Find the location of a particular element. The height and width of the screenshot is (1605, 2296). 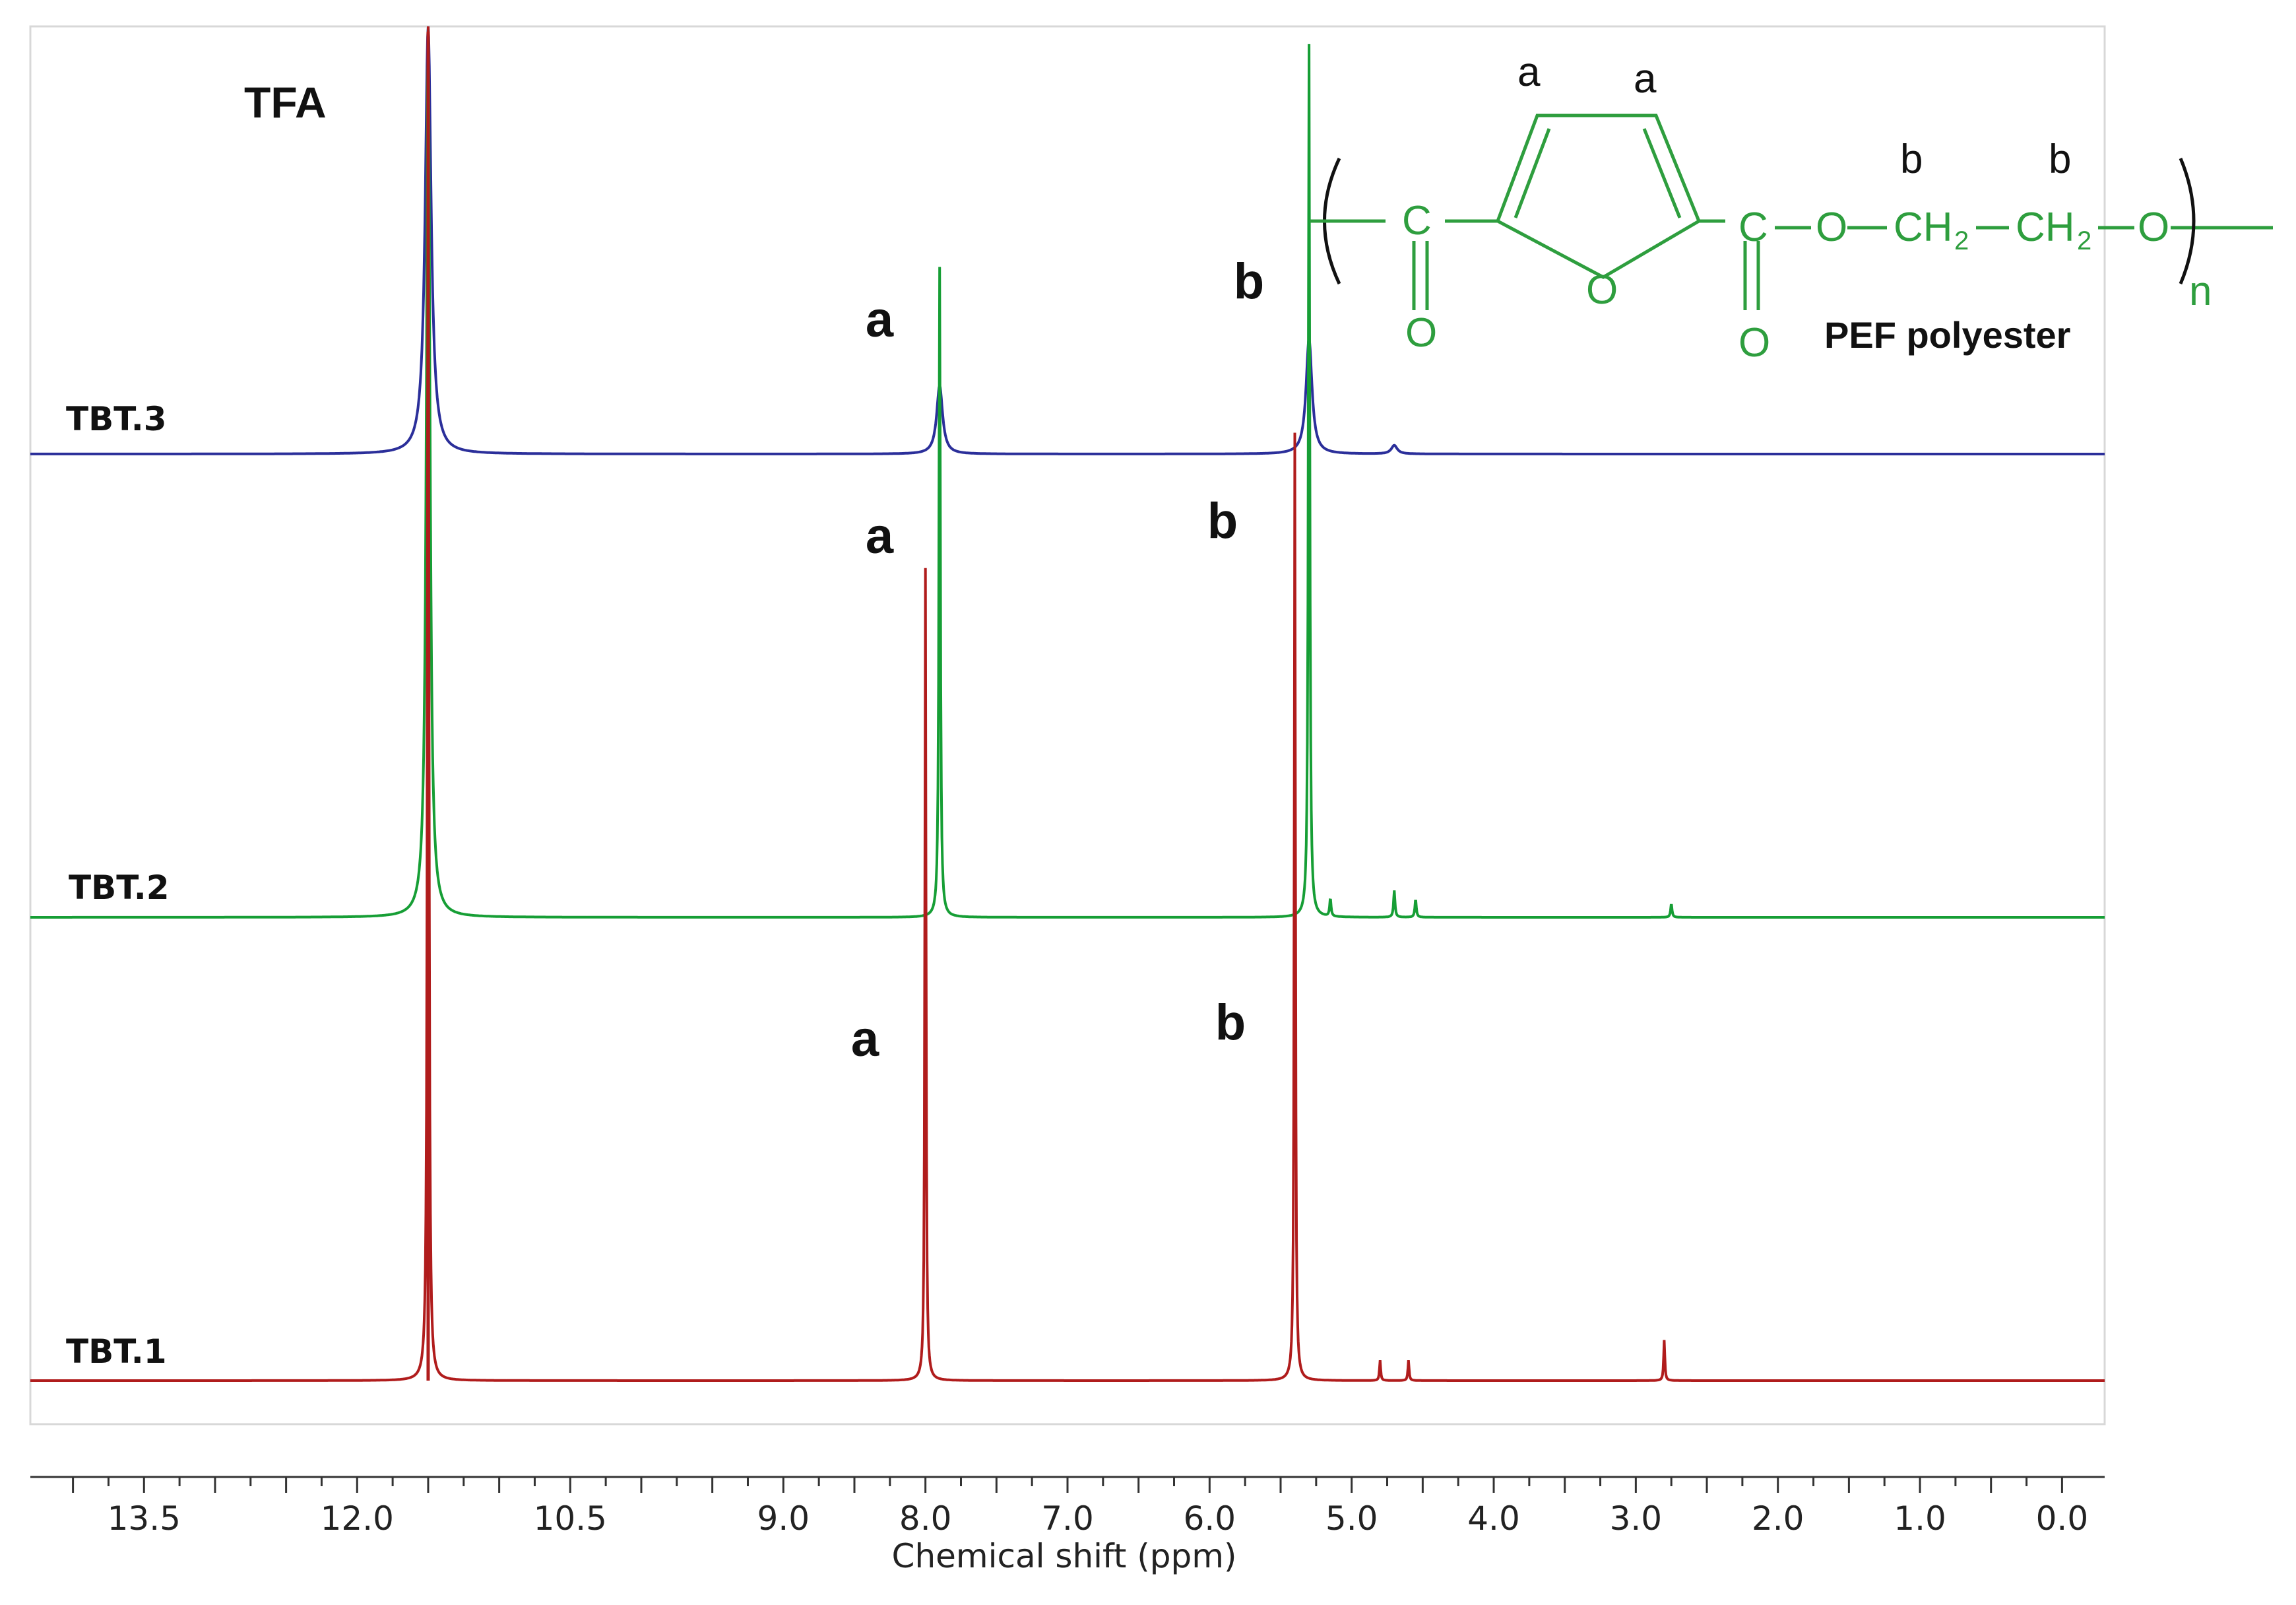

tfa-label: TFA is located at coordinates (285, 102).